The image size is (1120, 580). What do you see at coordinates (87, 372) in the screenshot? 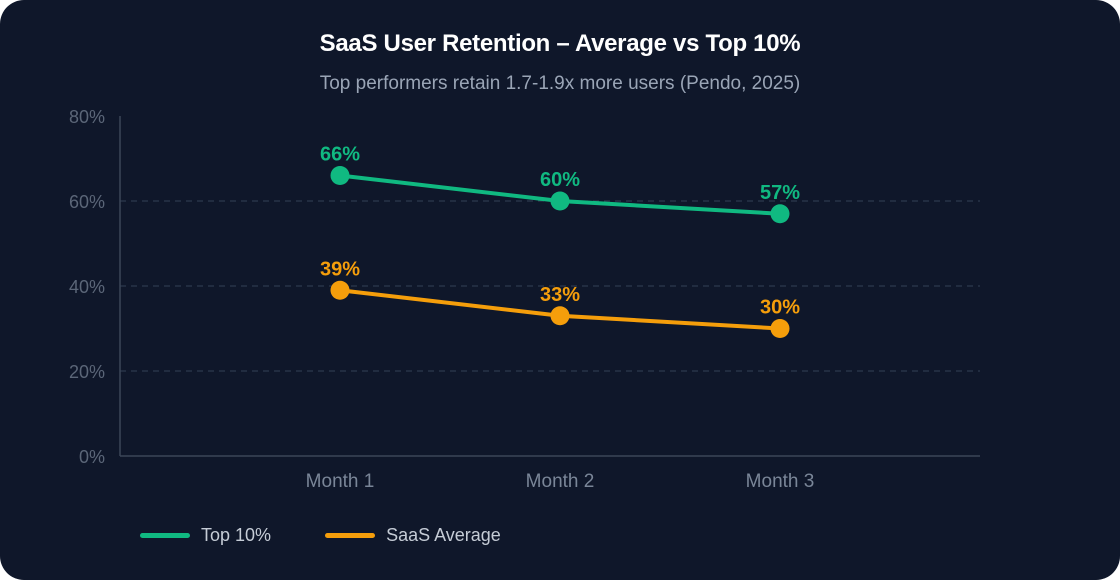
I see `y-tick-label: 20%` at bounding box center [87, 372].